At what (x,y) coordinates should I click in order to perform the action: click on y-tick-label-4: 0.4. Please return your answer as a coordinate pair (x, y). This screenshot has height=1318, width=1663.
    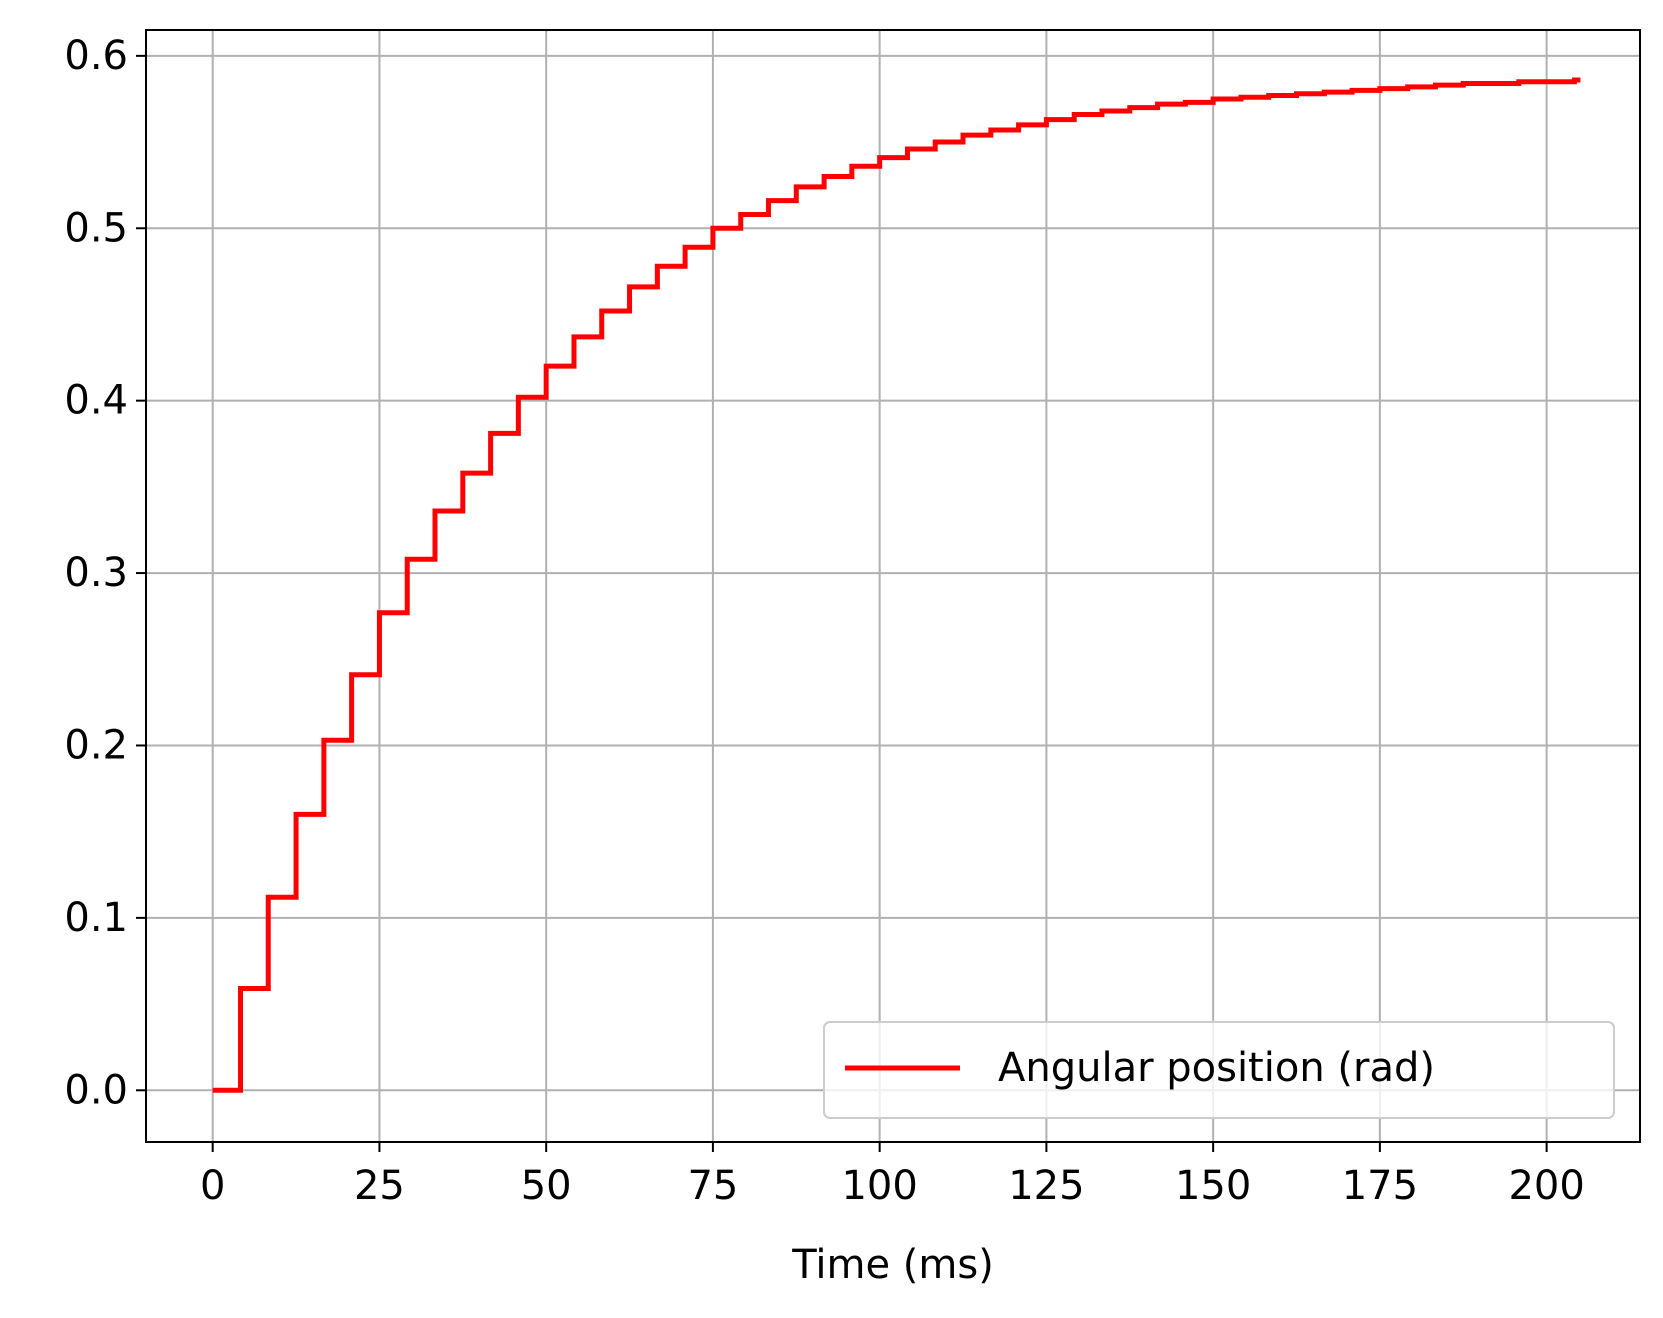
    Looking at the image, I should click on (96, 401).